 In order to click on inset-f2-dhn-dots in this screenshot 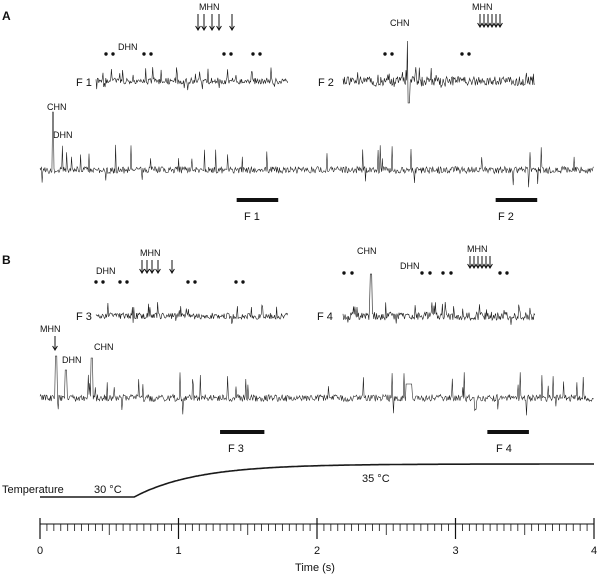, I will do `click(427, 54)`.